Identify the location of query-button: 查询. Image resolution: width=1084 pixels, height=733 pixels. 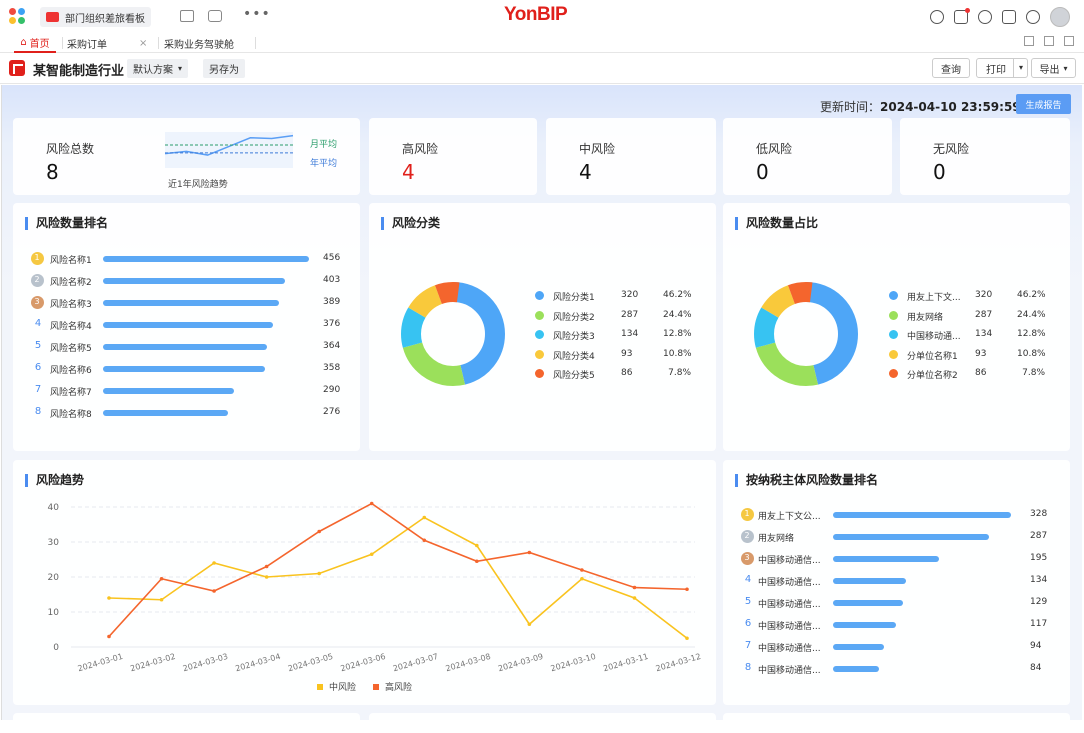
(951, 68).